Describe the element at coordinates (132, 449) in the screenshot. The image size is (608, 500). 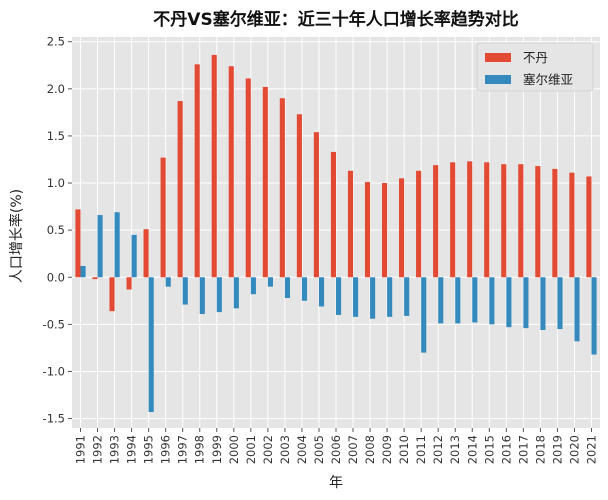
I see `x-tick-label: 1994` at that location.